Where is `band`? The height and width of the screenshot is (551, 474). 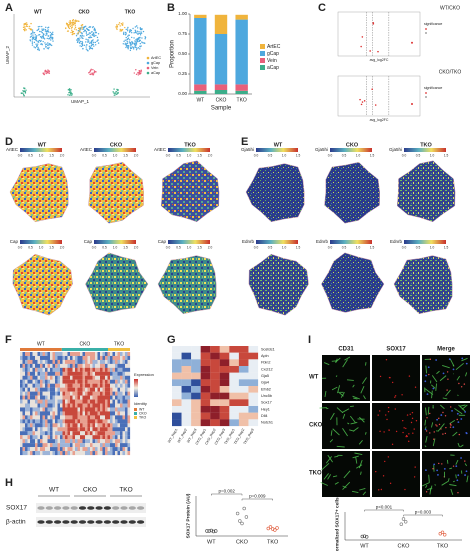 band is located at coordinates (58, 522).